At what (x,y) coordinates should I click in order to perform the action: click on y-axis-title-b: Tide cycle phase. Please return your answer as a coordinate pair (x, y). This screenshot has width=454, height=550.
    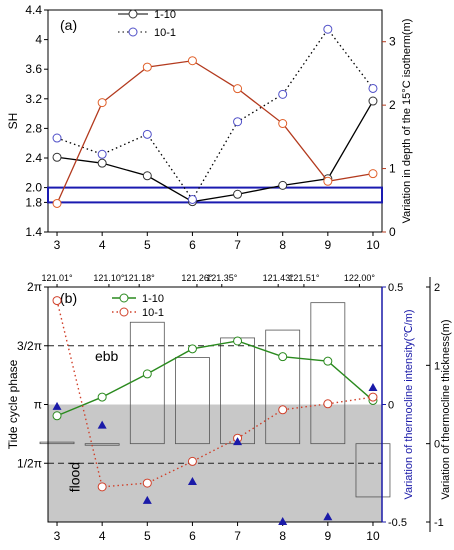
    Looking at the image, I should click on (13, 404).